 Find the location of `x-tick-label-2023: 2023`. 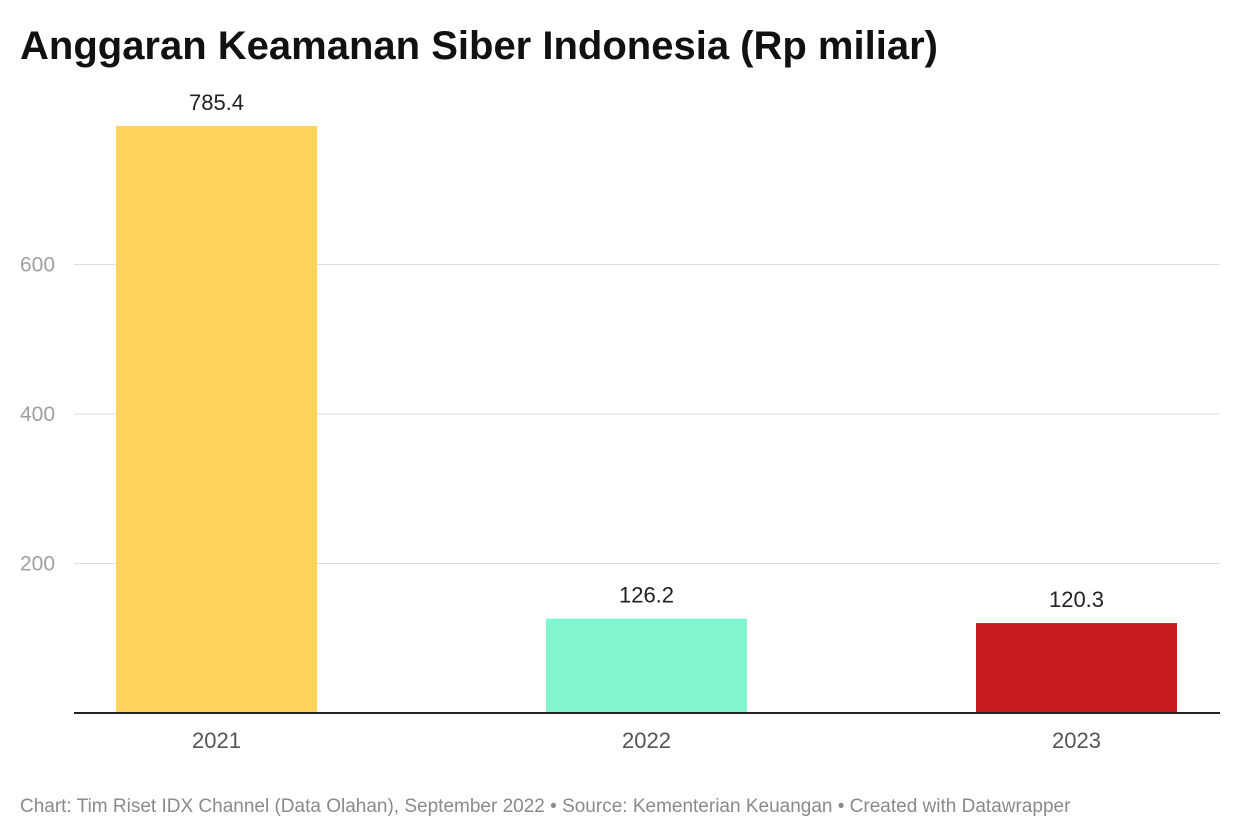

x-tick-label-2023: 2023 is located at coordinates (1076, 740).